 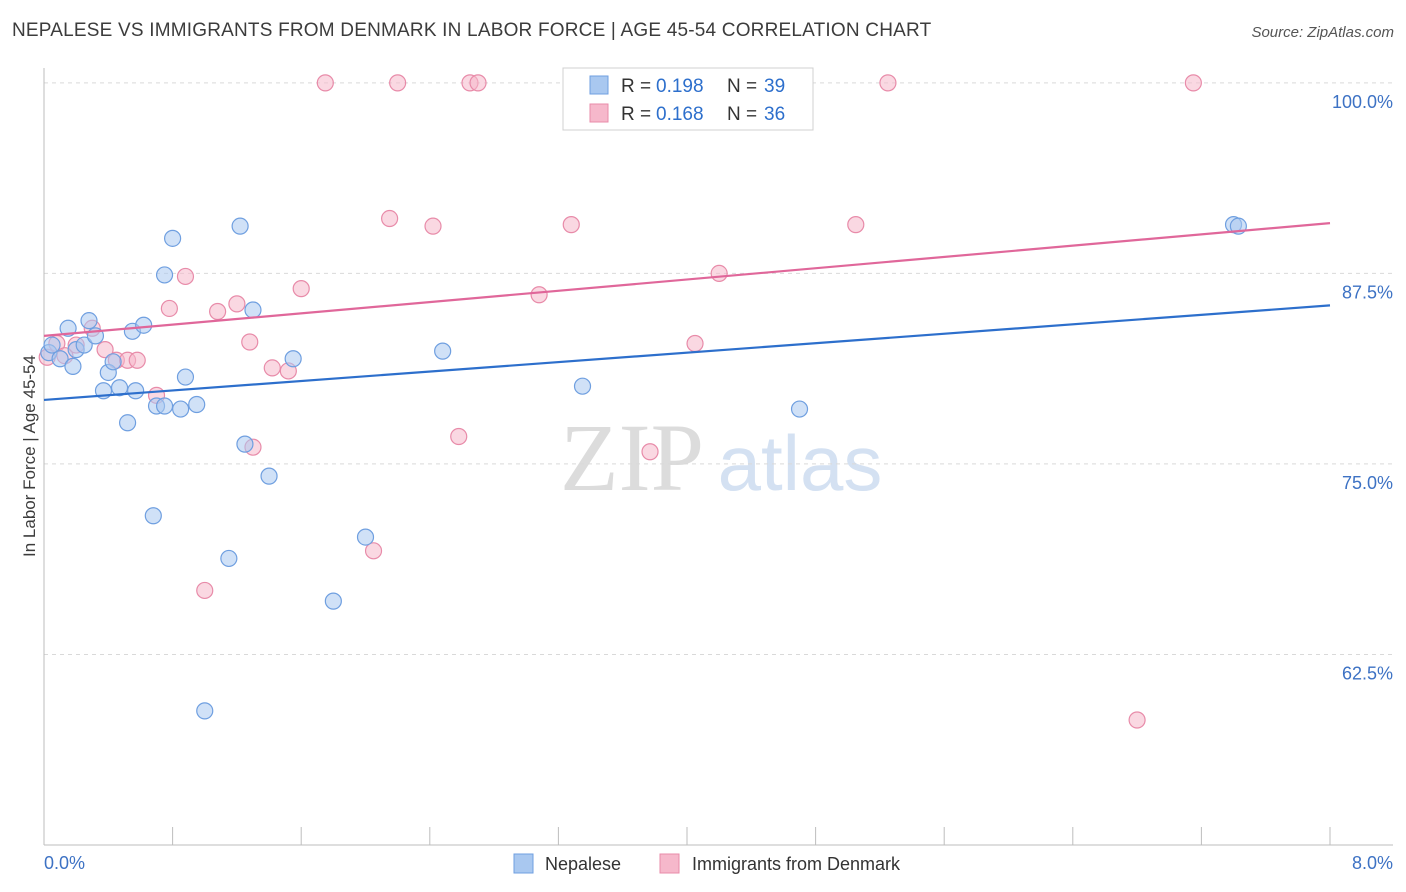 What do you see at coordinates (796, 864) in the screenshot?
I see `legend-label-denmark: Immigrants from Denmark` at bounding box center [796, 864].